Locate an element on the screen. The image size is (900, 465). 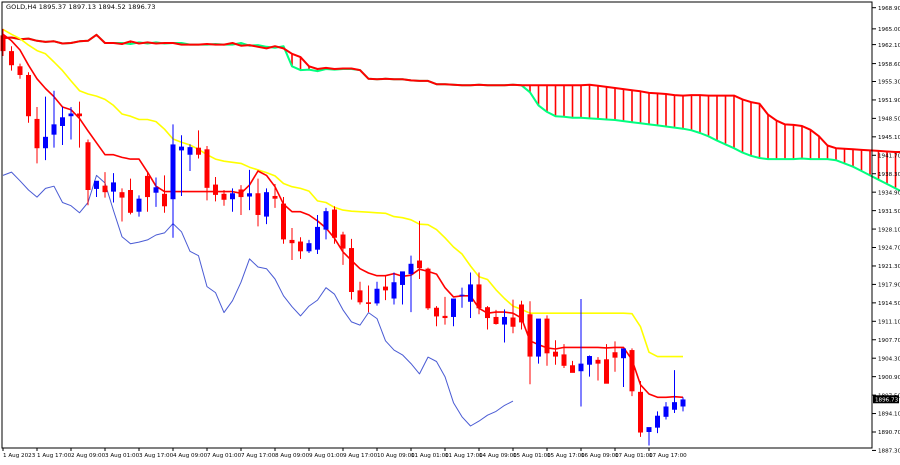
x-tick-label: 17 Aug 17:00 is located at coordinates (668, 456).